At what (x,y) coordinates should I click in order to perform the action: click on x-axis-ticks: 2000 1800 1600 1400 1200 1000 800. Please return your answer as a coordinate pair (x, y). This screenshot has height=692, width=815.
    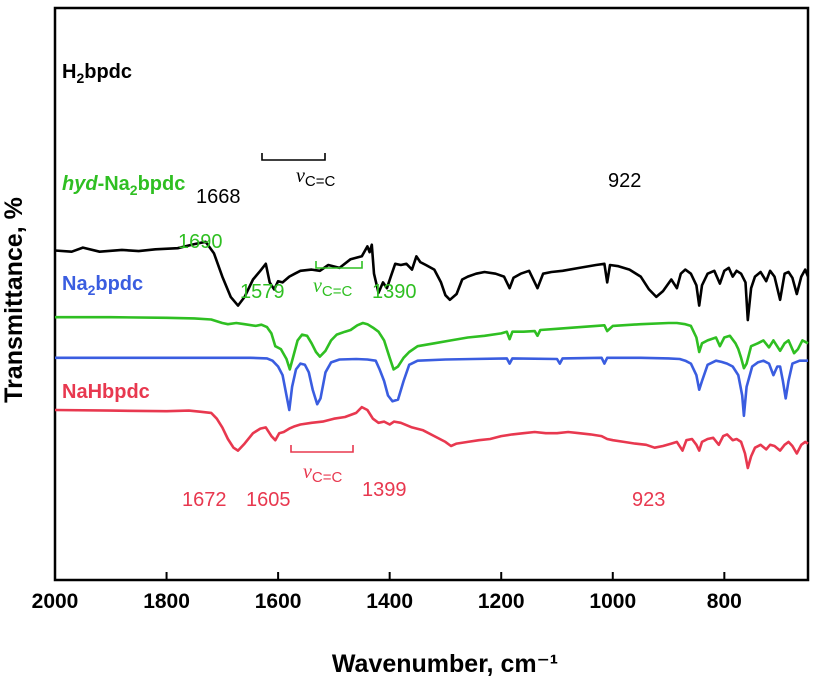
    Looking at the image, I should click on (387, 592).